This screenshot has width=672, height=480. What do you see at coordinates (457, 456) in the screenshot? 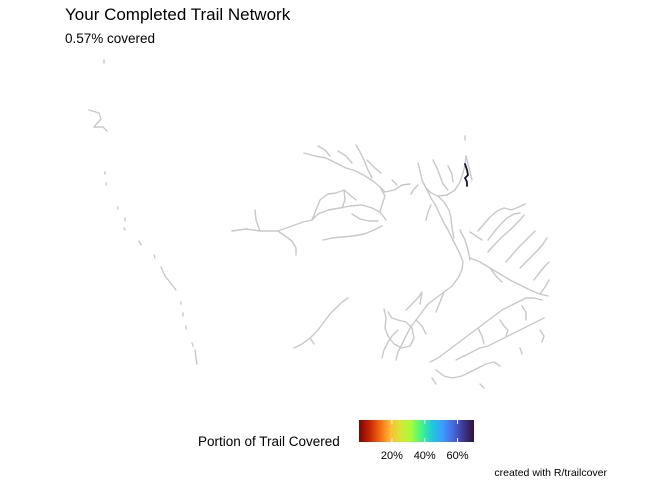
I see `legend-tick-label: 60%` at bounding box center [457, 456].